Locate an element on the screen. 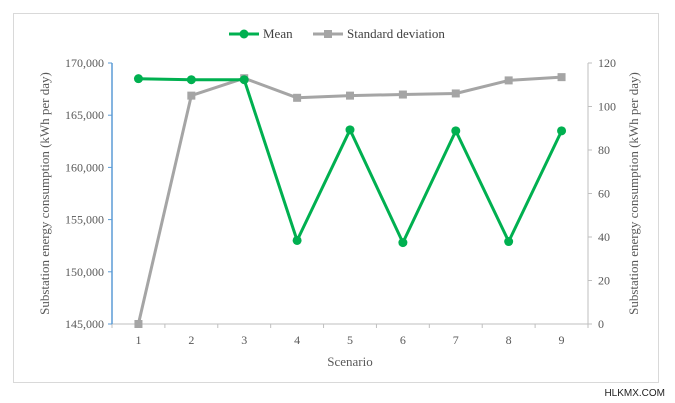 Image resolution: width=675 pixels, height=403 pixels. y-right-tick-label: 120 is located at coordinates (607, 63).